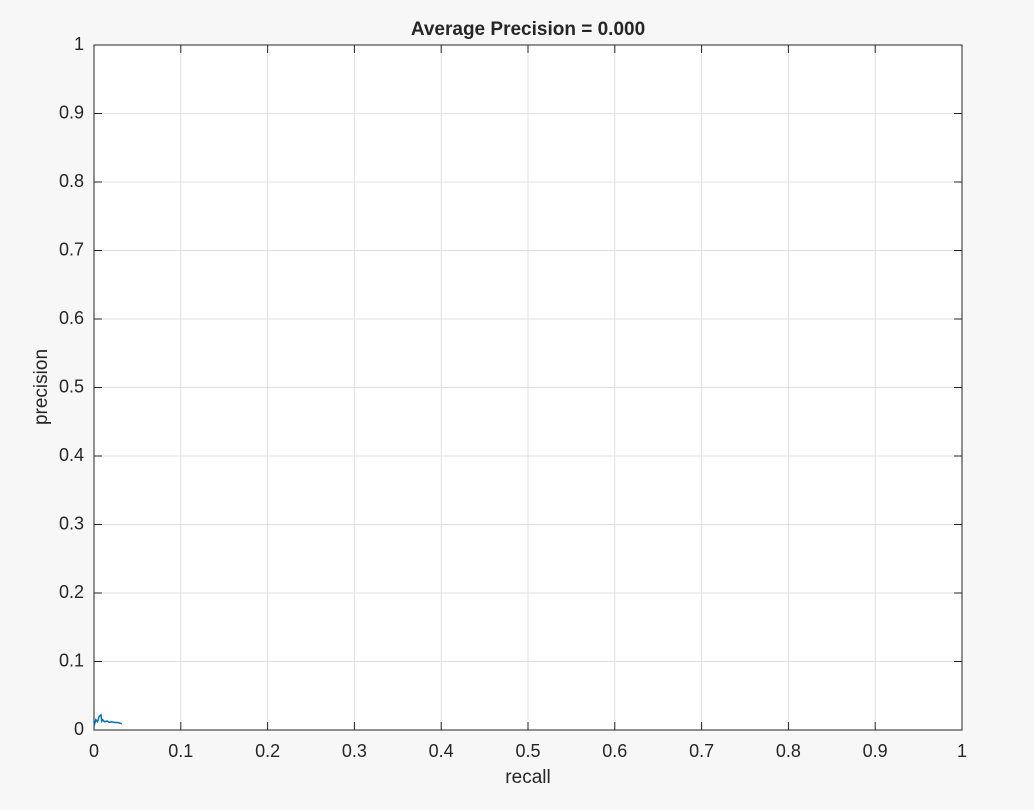  Describe the element at coordinates (441, 751) in the screenshot. I see `x-tick-label: 0.4` at that location.